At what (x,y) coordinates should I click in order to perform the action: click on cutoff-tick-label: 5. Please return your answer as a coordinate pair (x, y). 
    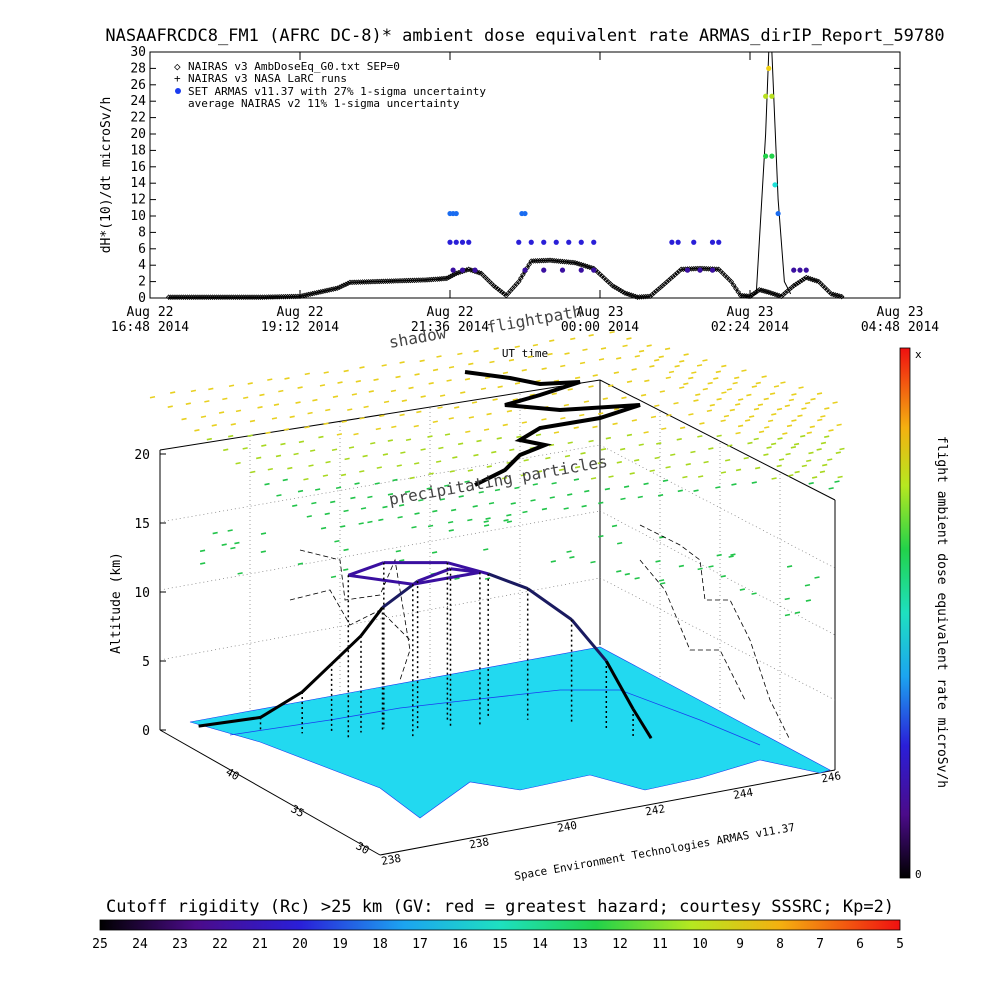
    Looking at the image, I should click on (900, 944).